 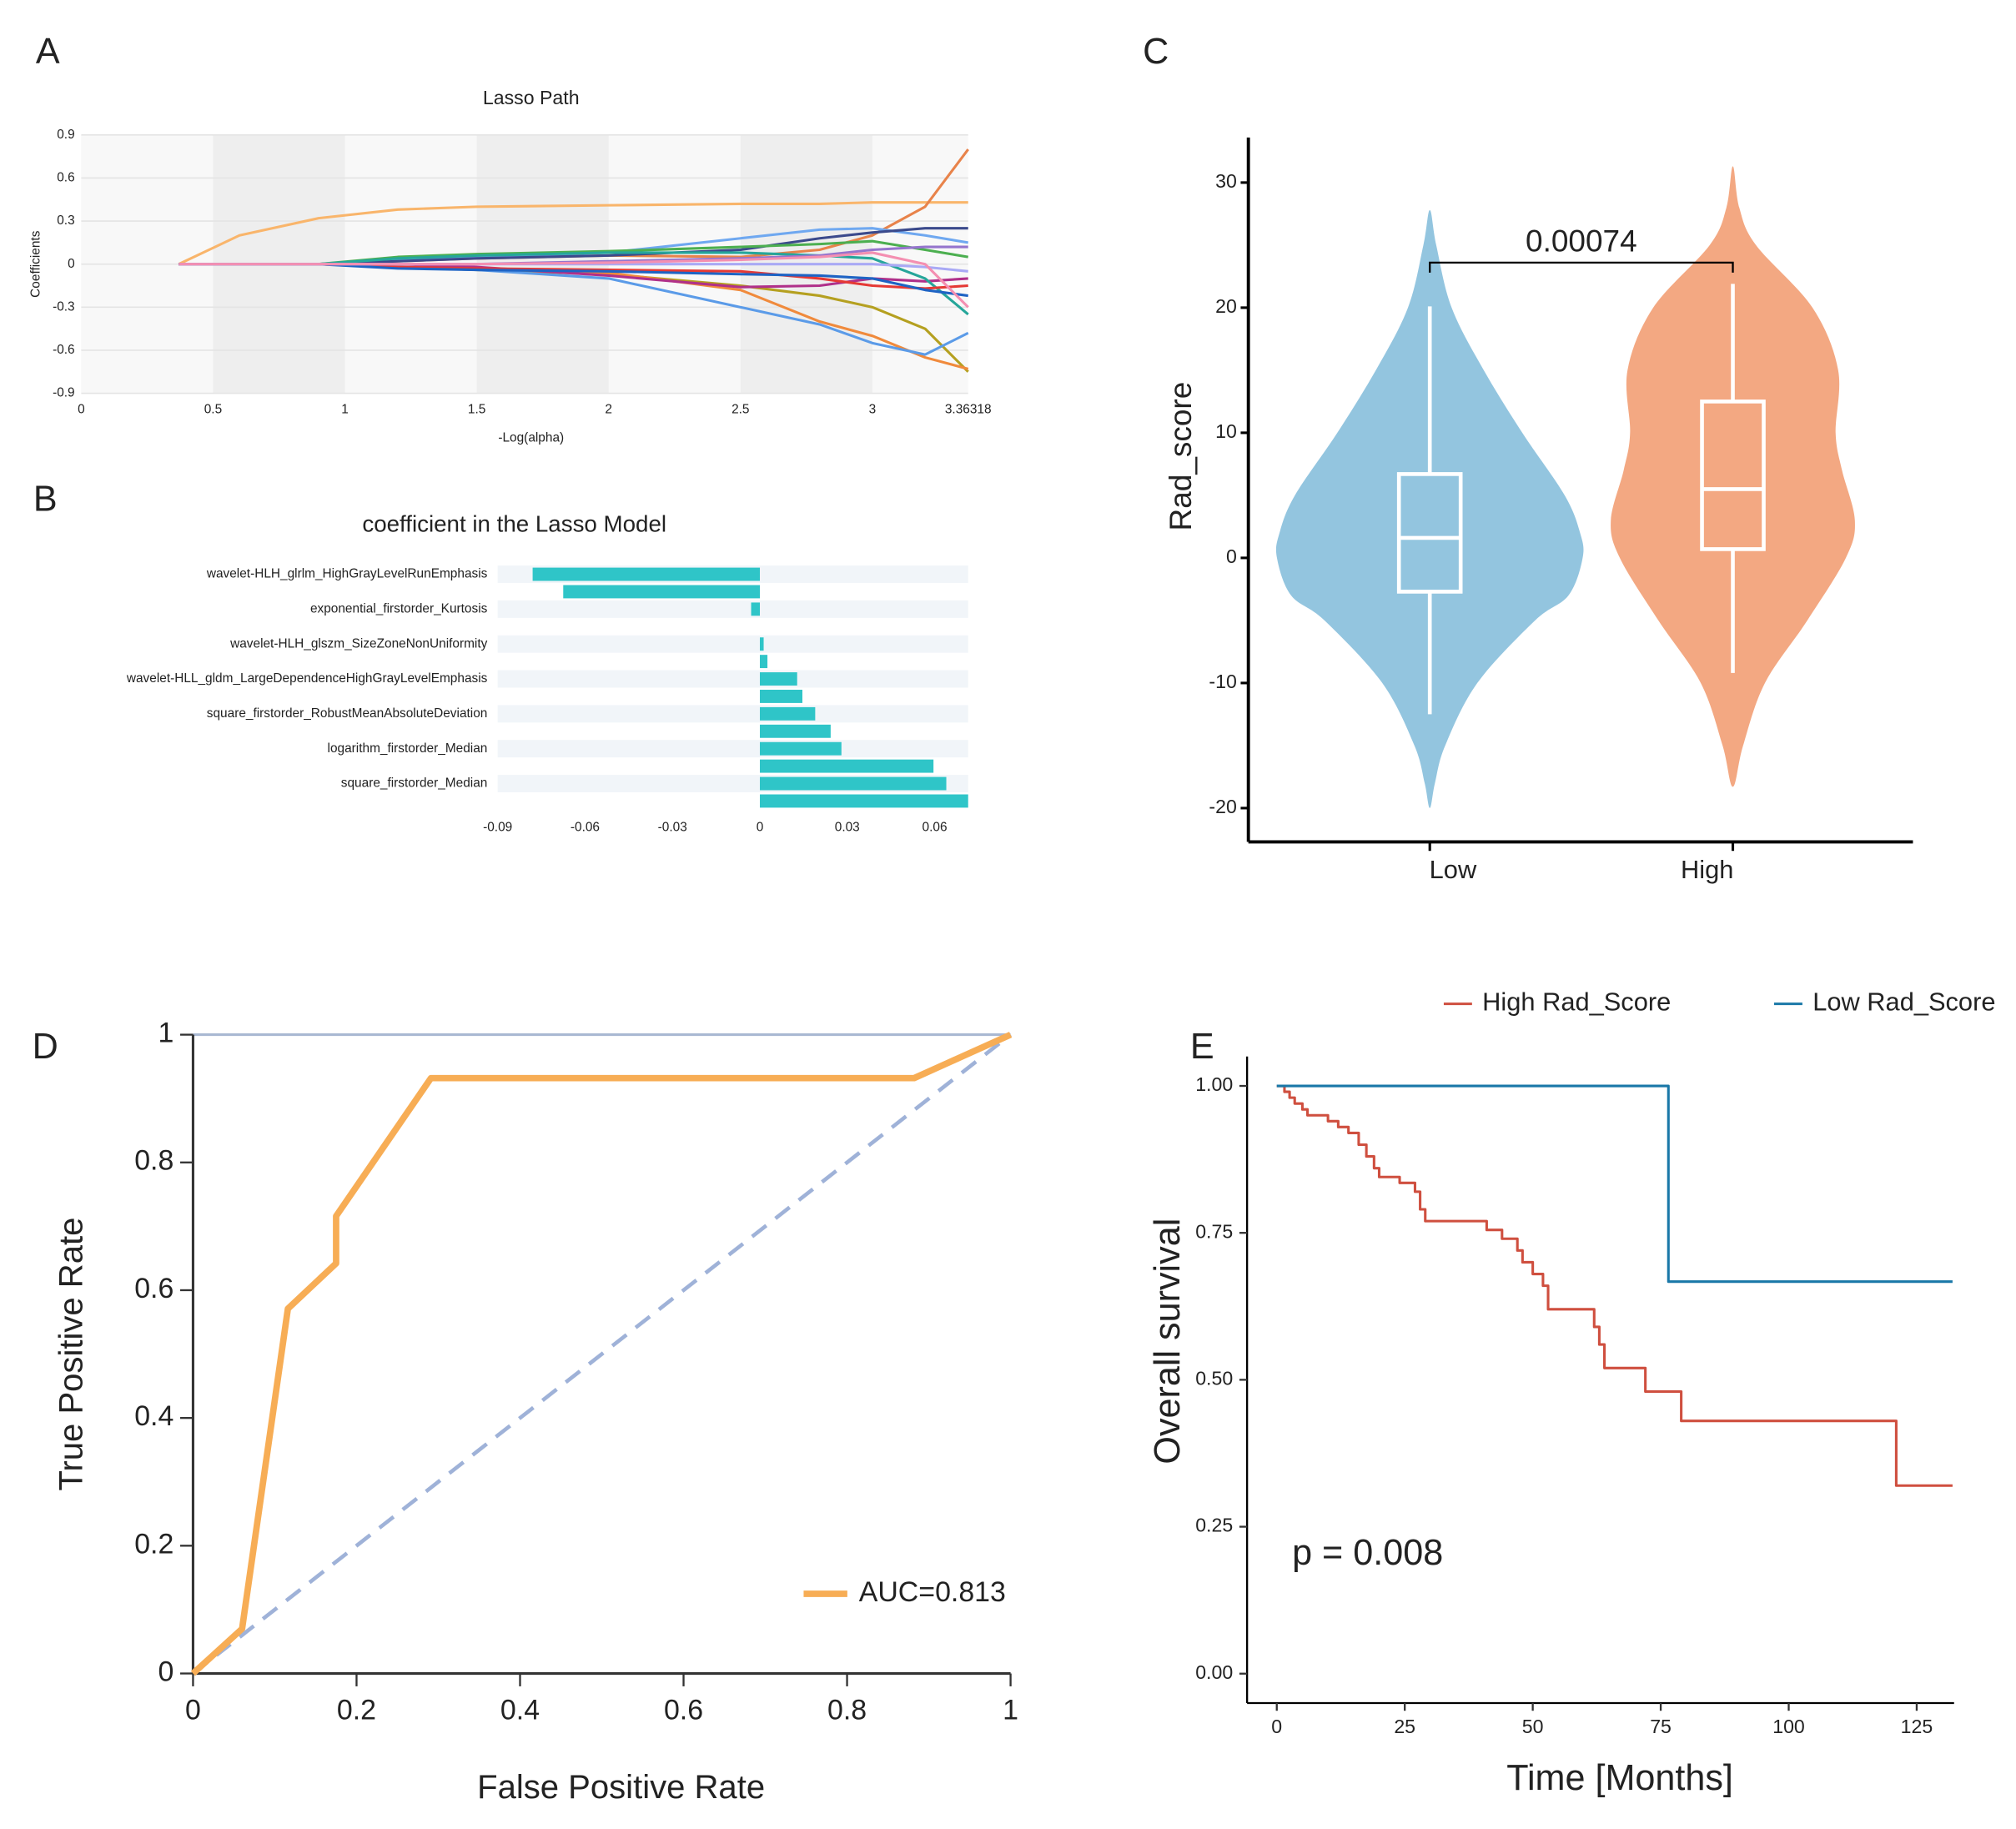 What do you see at coordinates (1181, 456) in the screenshot?
I see `y-axis-label: Rad_score` at bounding box center [1181, 456].